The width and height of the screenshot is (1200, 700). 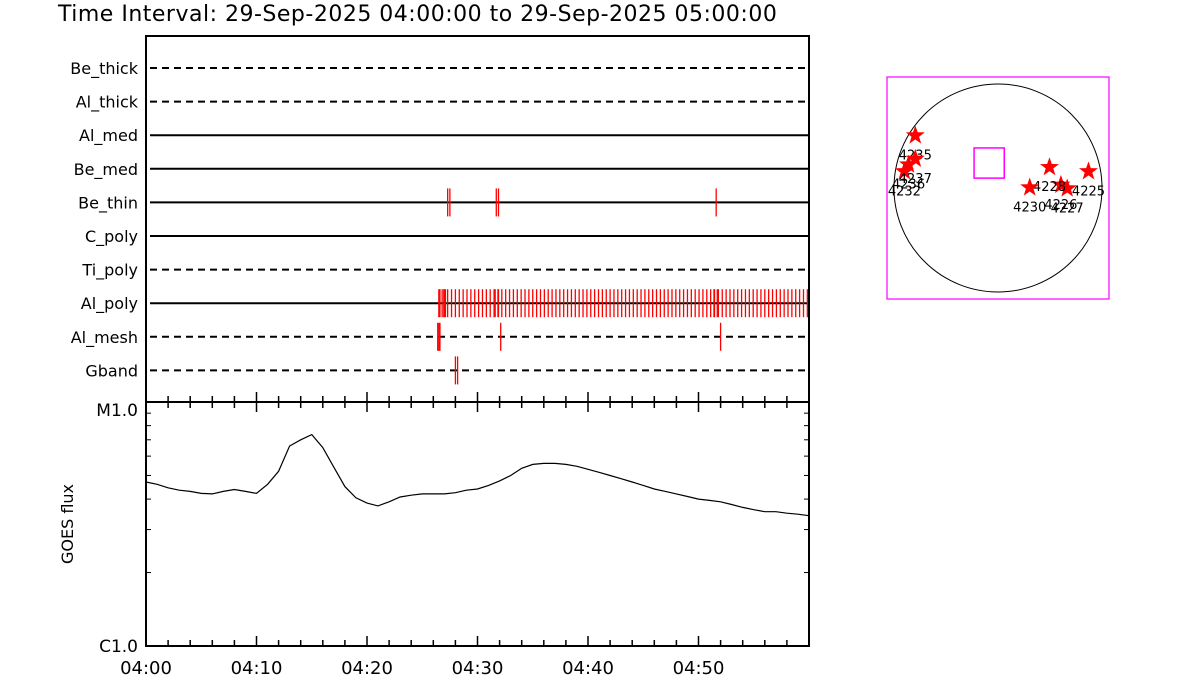 What do you see at coordinates (1049, 187) in the screenshot?
I see `active-region-label: 4228` at bounding box center [1049, 187].